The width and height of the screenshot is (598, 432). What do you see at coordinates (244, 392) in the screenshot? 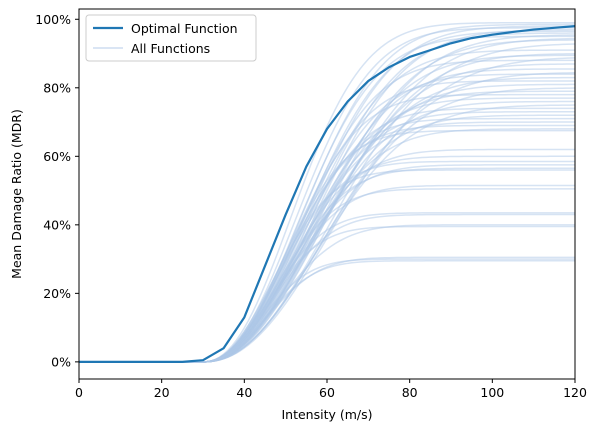
I see `x-tick-label: 40` at bounding box center [244, 392].